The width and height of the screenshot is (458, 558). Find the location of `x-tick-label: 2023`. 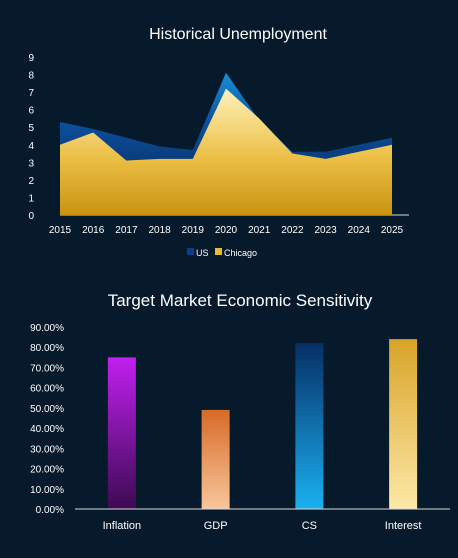

x-tick-label: 2023 is located at coordinates (325, 230).